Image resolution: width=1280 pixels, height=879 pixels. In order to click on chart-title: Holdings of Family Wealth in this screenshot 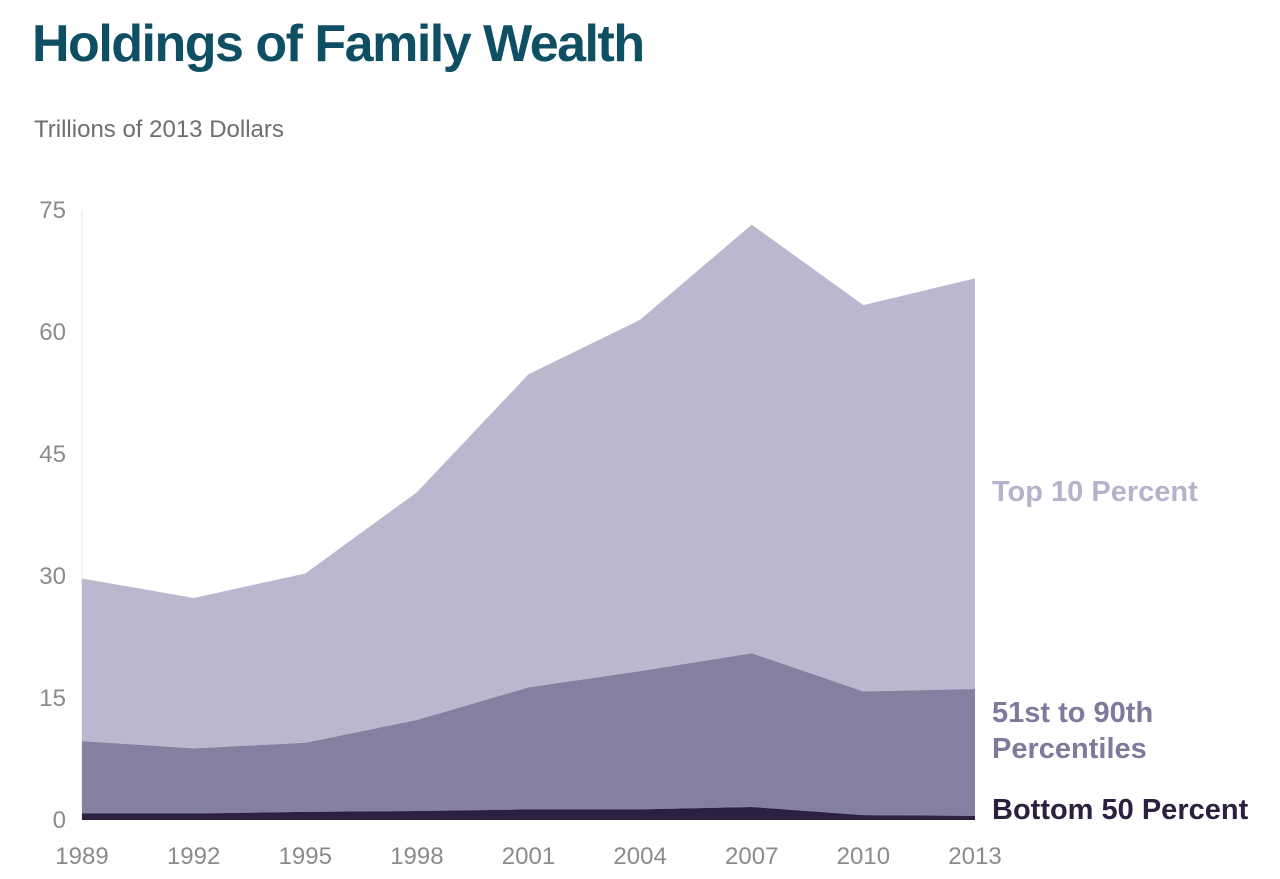, I will do `click(338, 44)`.